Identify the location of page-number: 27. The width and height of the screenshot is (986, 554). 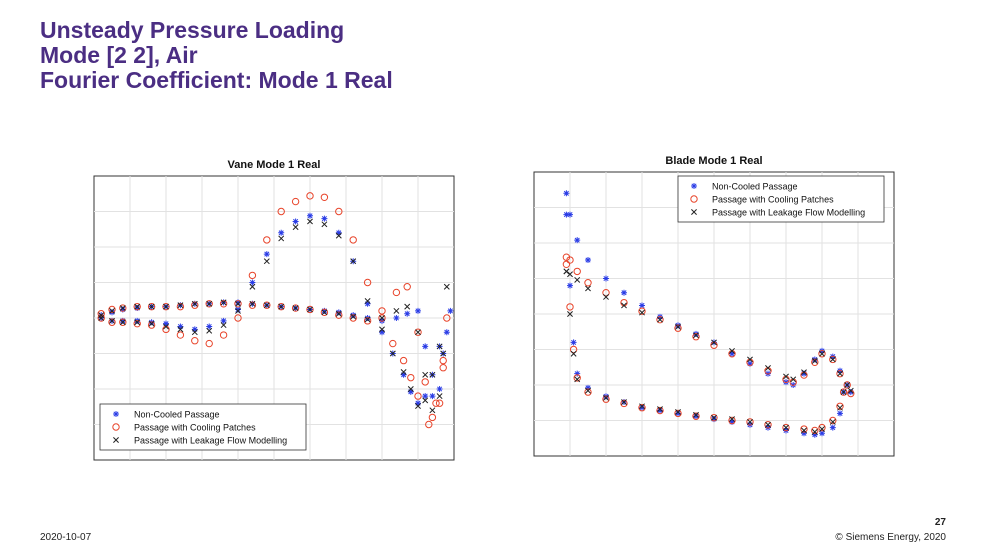
(940, 522).